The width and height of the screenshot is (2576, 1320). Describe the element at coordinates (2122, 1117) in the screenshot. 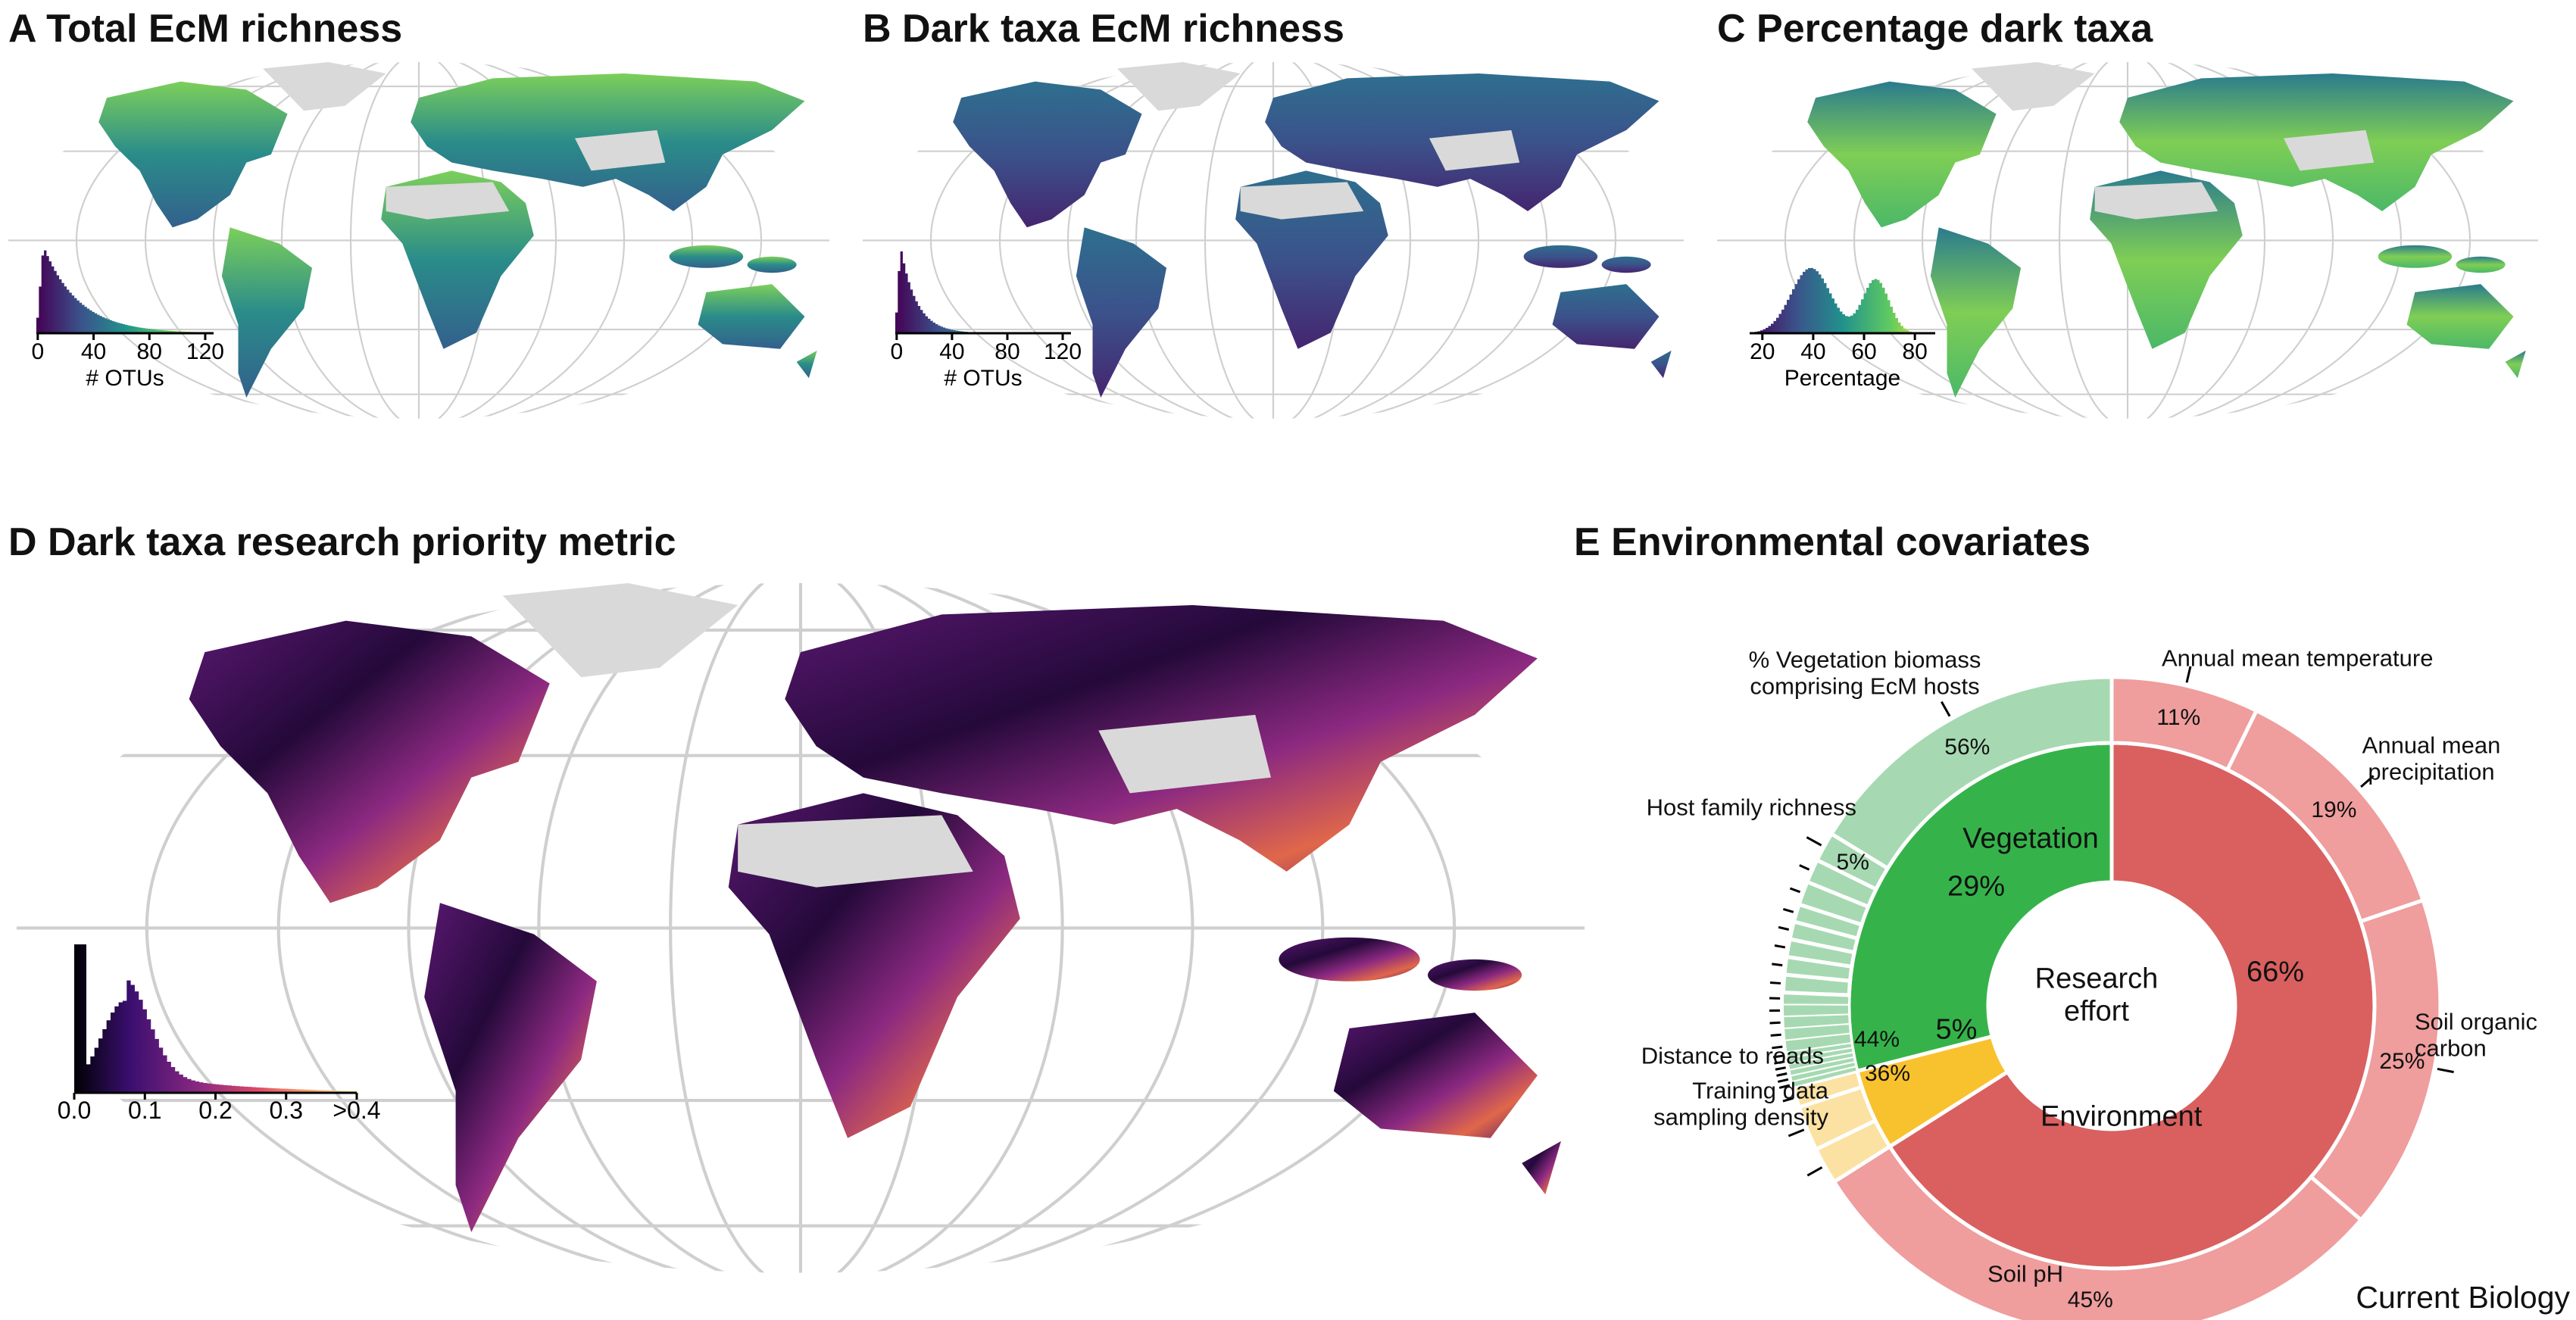

I see `group-label: Environment` at that location.